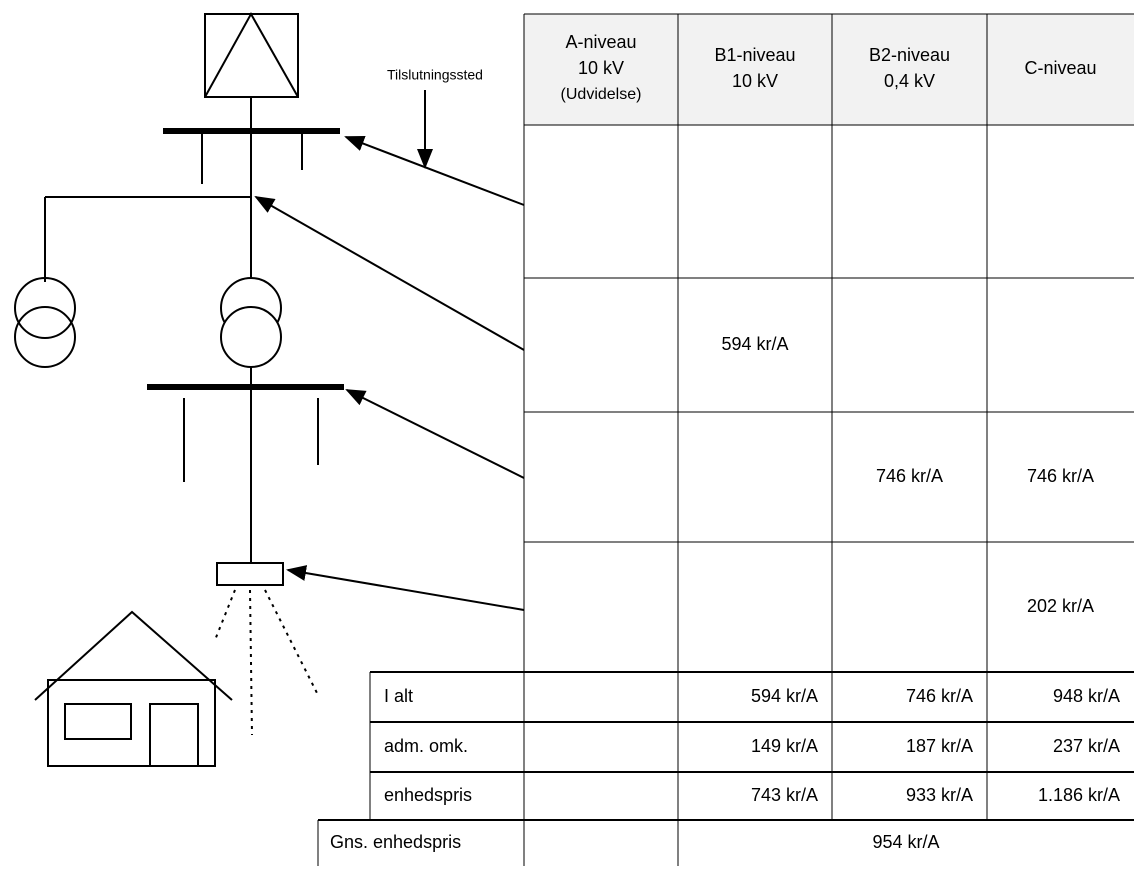  I want to click on cell: 1.186 kr/A, so click(1079, 795).